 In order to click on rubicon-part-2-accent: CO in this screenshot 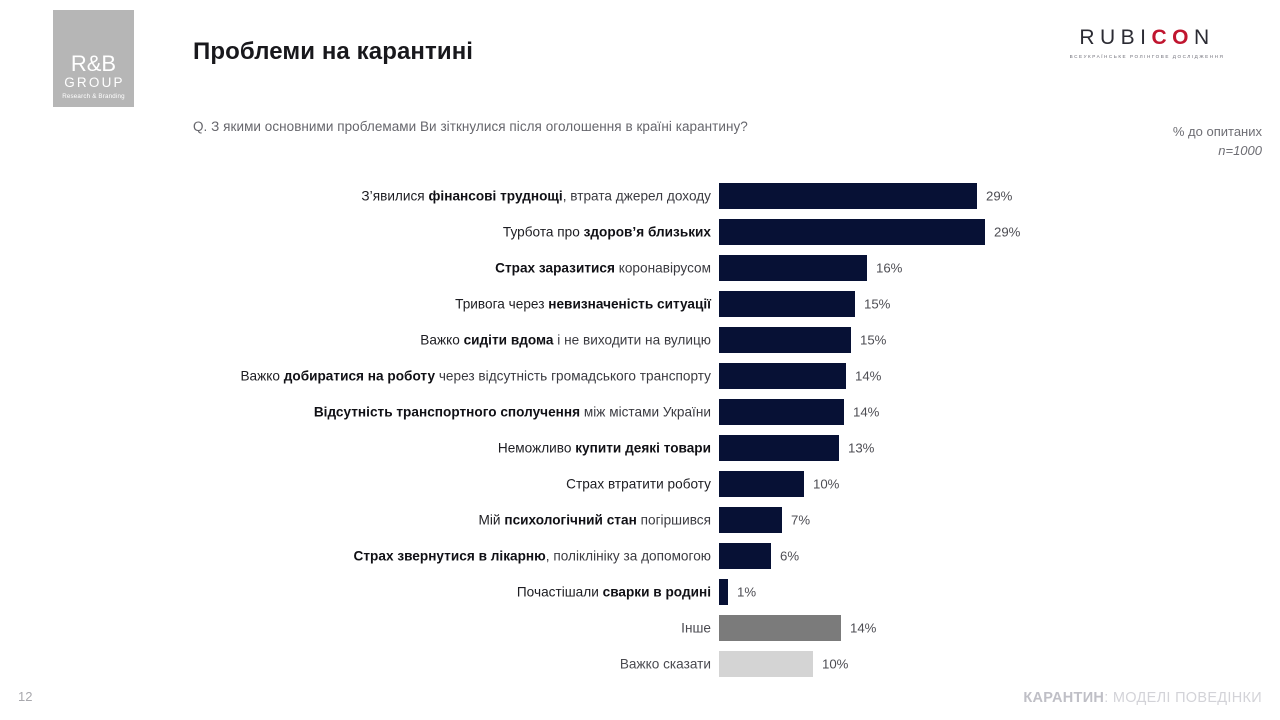, I will do `click(1172, 37)`.